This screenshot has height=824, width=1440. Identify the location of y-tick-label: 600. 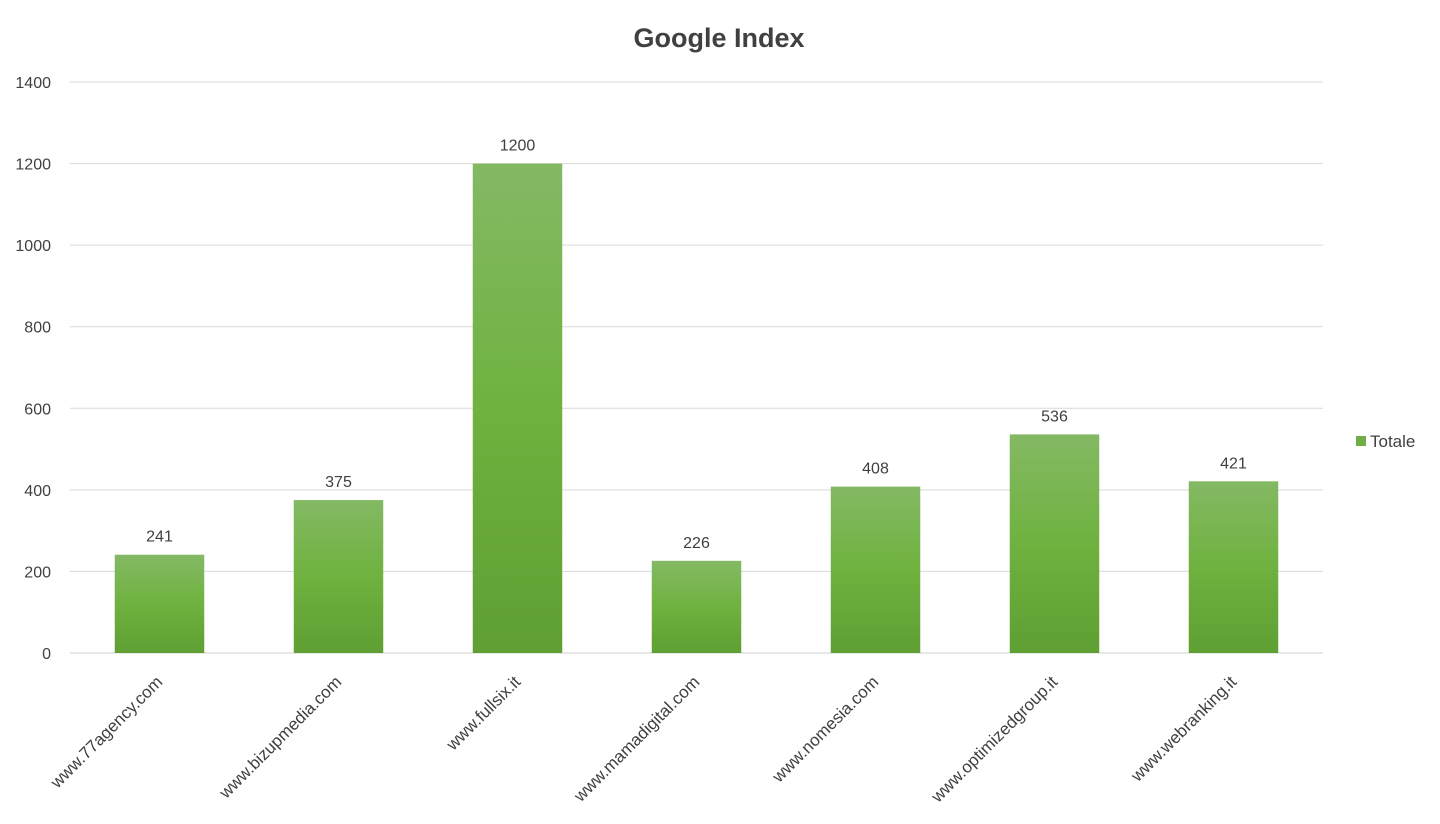
(37, 409).